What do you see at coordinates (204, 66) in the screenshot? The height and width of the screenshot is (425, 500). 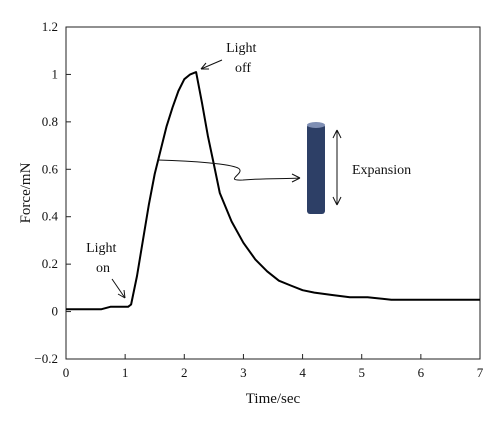 I see `annotation-light-off-arrowhead` at bounding box center [204, 66].